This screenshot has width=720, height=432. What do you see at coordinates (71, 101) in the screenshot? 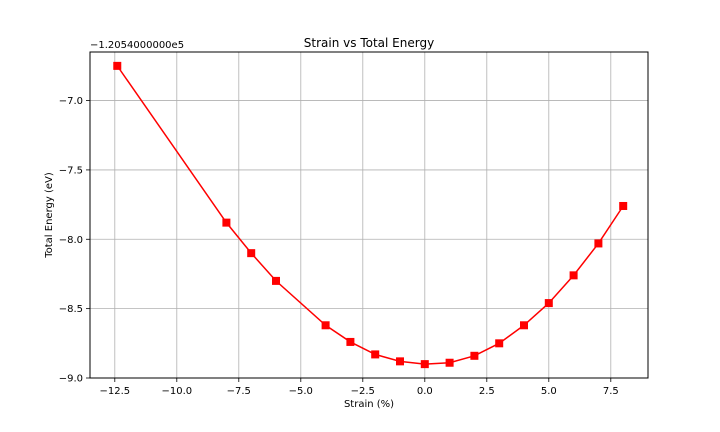
I see `y-tick-label: −7.0` at bounding box center [71, 101].